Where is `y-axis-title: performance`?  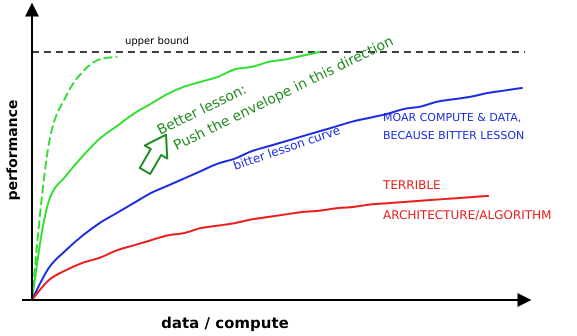 y-axis-title: performance is located at coordinates (13, 150).